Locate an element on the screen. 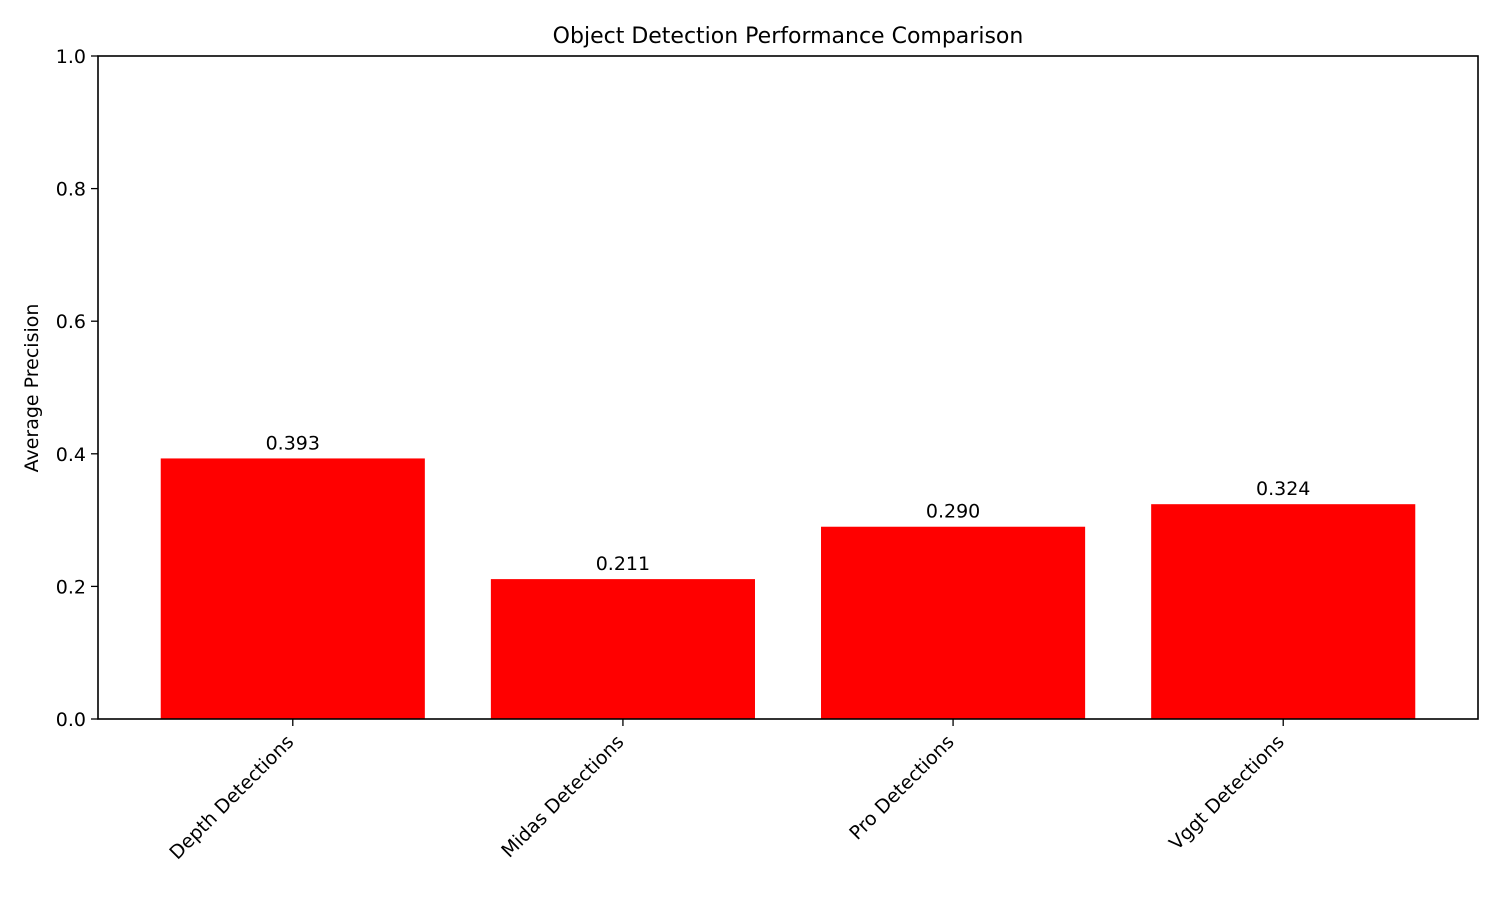  y-tick-label: 0.6 is located at coordinates (71, 322).